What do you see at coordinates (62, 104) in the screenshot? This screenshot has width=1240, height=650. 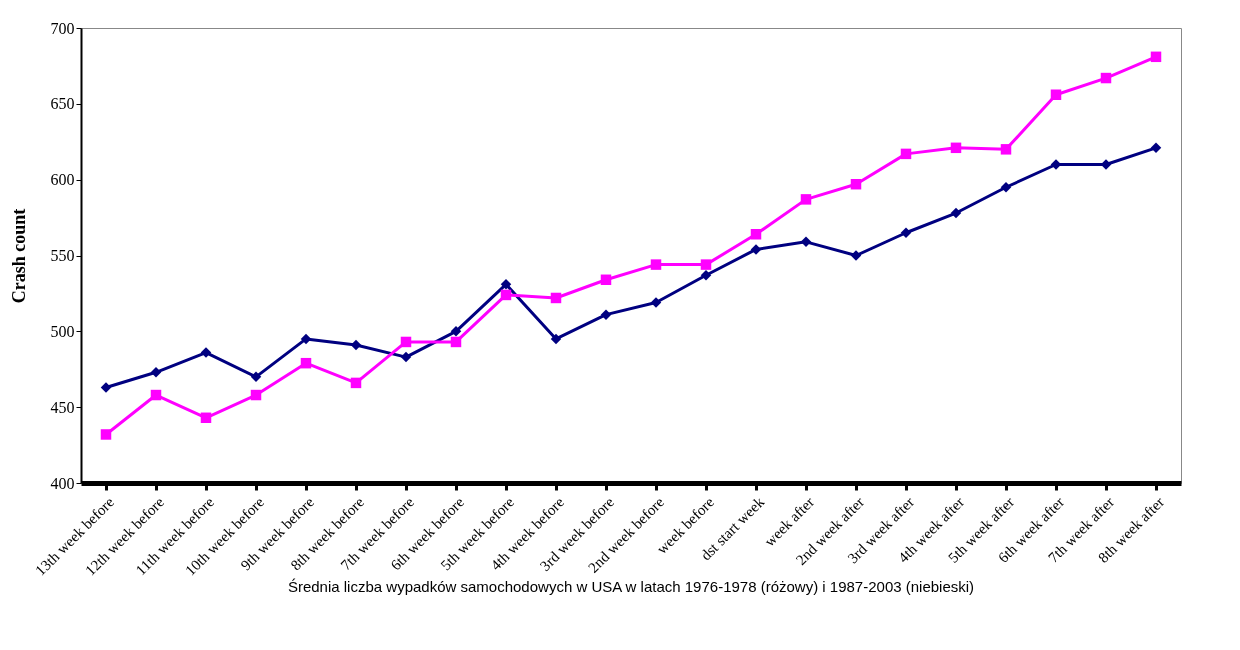 I see `y-tick-label: 650` at bounding box center [62, 104].